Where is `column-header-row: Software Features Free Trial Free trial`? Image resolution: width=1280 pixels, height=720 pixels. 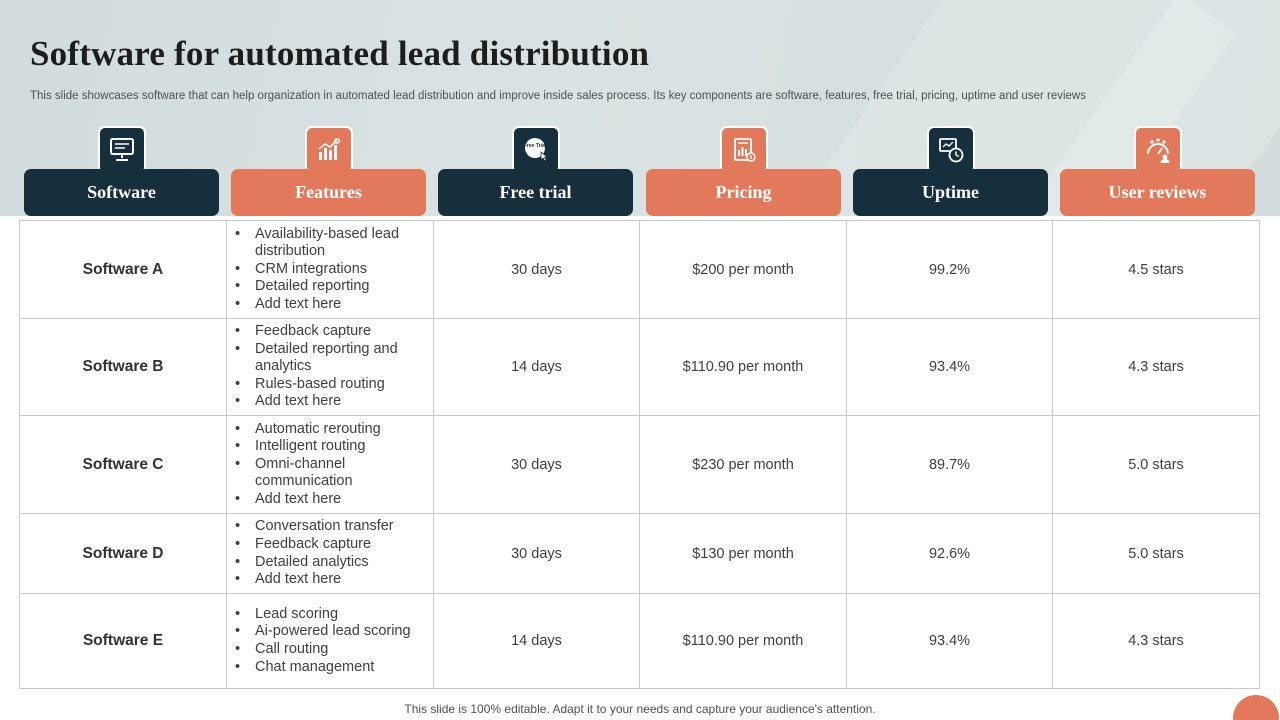
column-header-row: Software Features Free Trial Free trial is located at coordinates (639, 171).